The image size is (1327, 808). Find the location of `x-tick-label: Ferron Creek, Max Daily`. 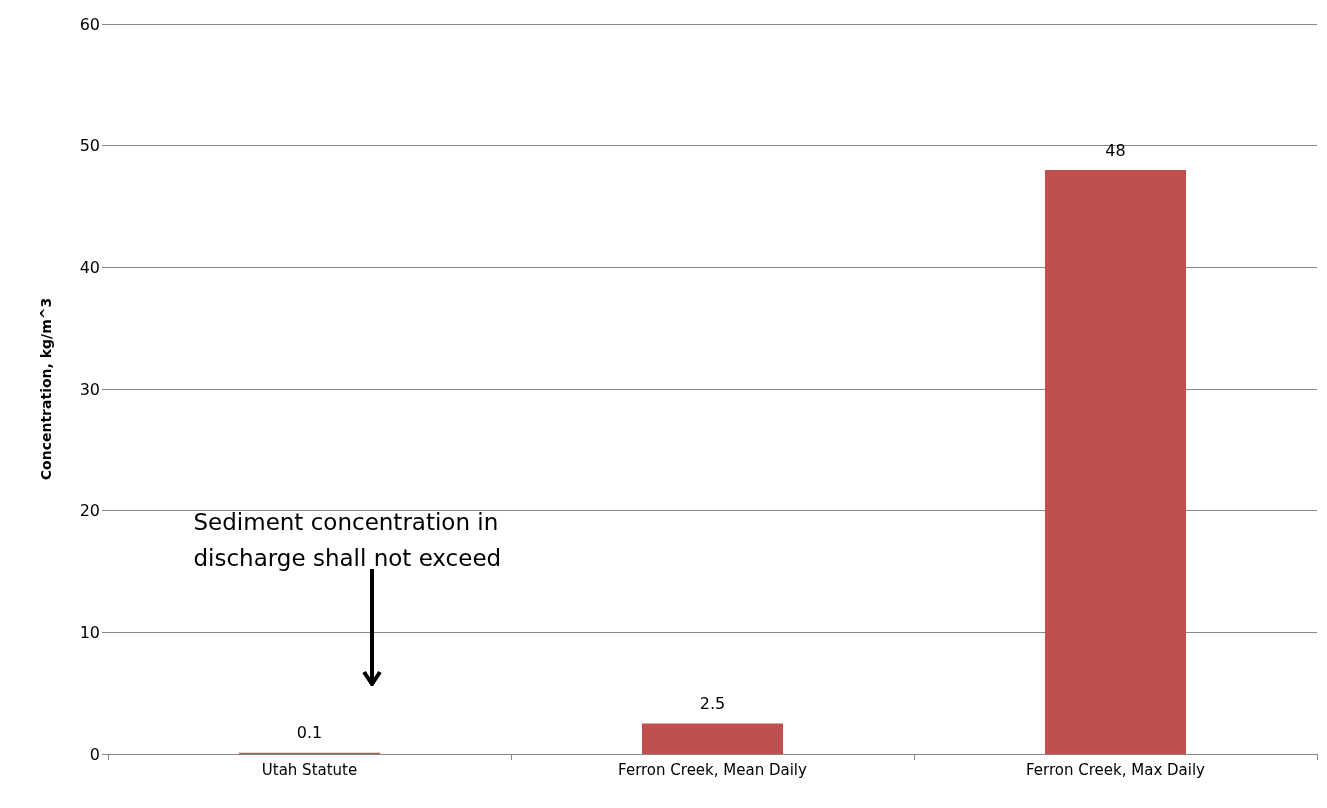

x-tick-label: Ferron Creek, Max Daily is located at coordinates (1116, 769).